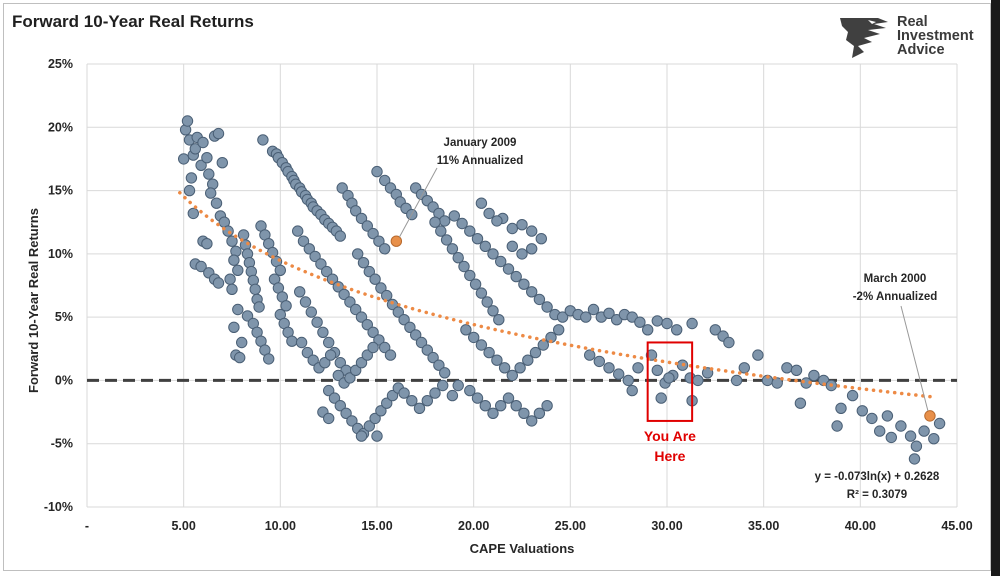 The width and height of the screenshot is (1000, 576). Describe the element at coordinates (895, 297) in the screenshot. I see `annotation-mar2000-line2: -2% Annualized` at that location.